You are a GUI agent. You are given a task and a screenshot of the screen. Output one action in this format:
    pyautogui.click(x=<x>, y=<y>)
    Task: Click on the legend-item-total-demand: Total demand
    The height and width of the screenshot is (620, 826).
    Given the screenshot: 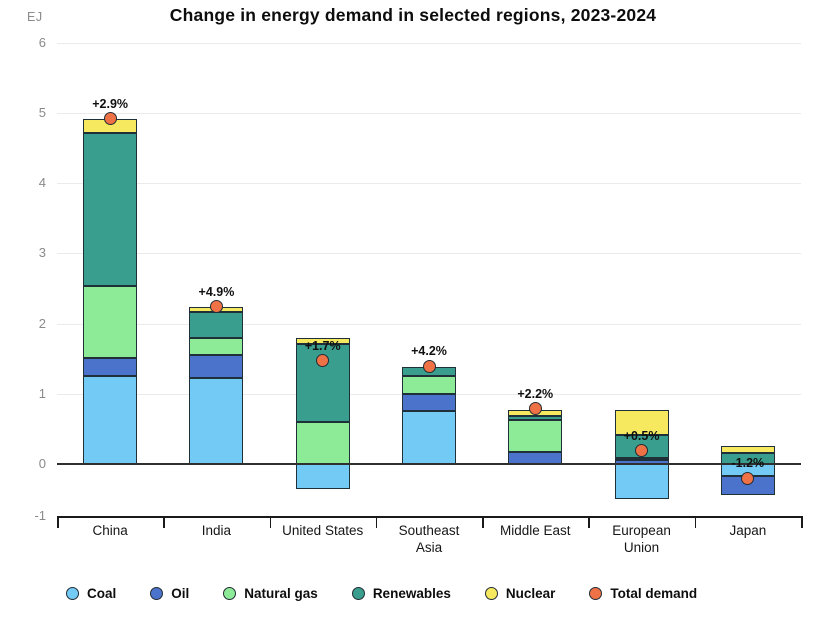 What is the action you would take?
    pyautogui.click(x=643, y=593)
    